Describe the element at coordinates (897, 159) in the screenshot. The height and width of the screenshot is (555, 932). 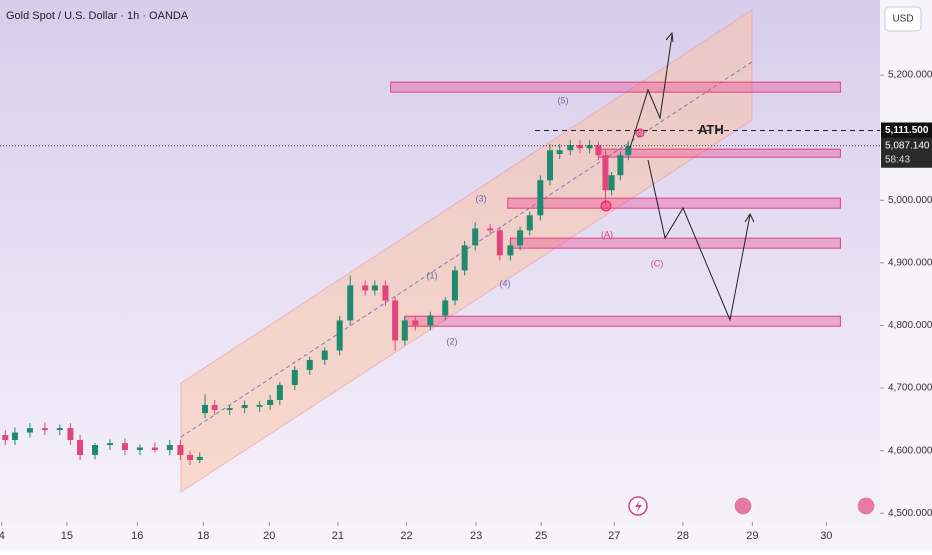
I see `countdown: 58:43` at that location.